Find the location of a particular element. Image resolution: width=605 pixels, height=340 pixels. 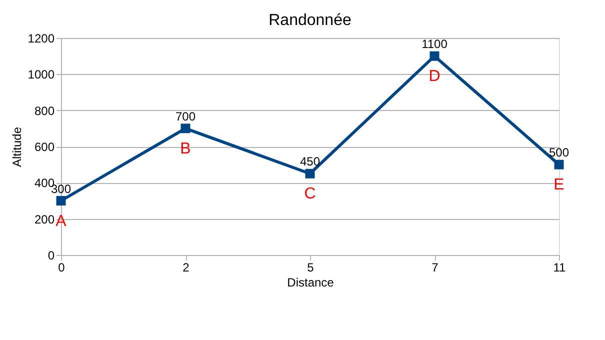

x-tick-label: 11 is located at coordinates (559, 267).